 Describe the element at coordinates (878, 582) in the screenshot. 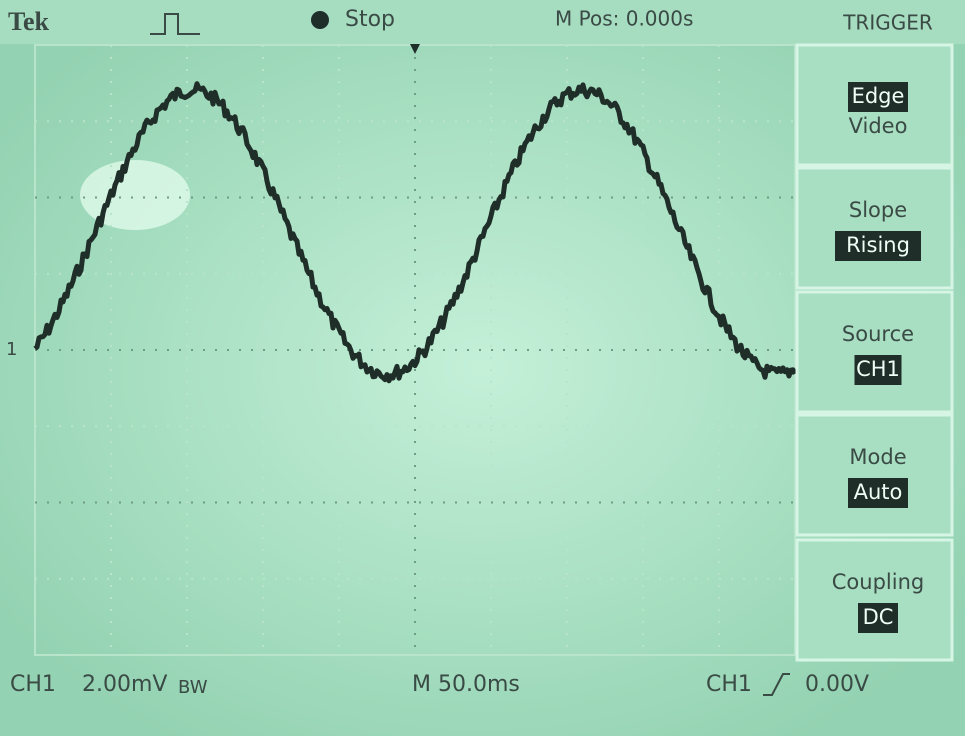

I see `menu-label: Coupling` at that location.